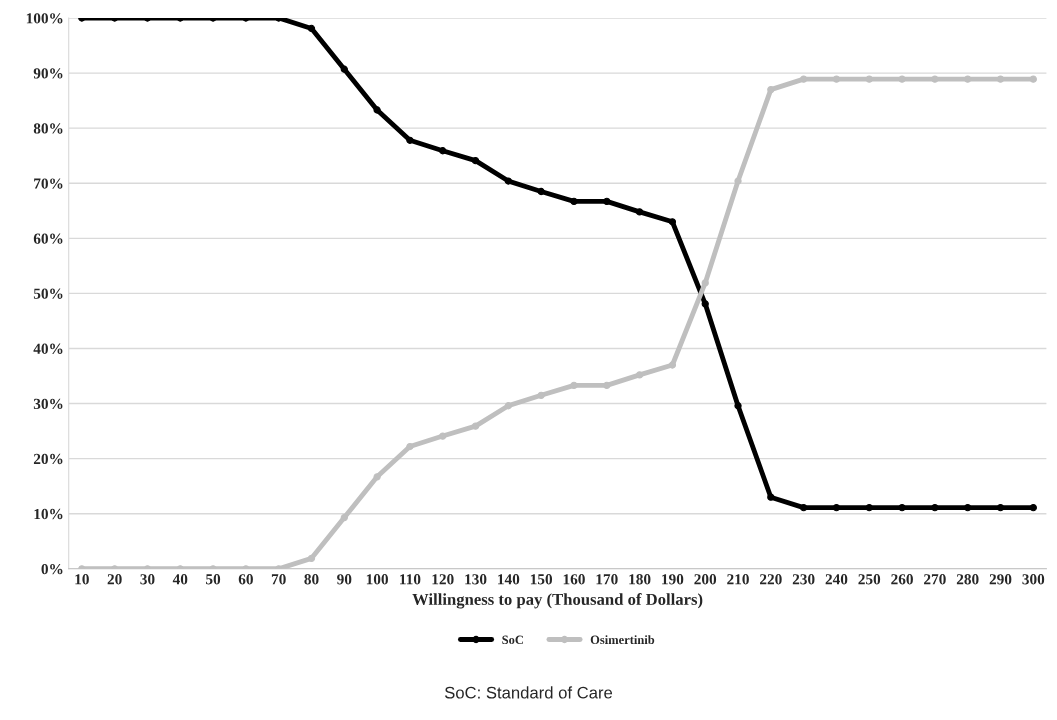 This screenshot has width=1057, height=720. Describe the element at coordinates (48, 404) in the screenshot. I see `y-tick-label: 30%` at that location.